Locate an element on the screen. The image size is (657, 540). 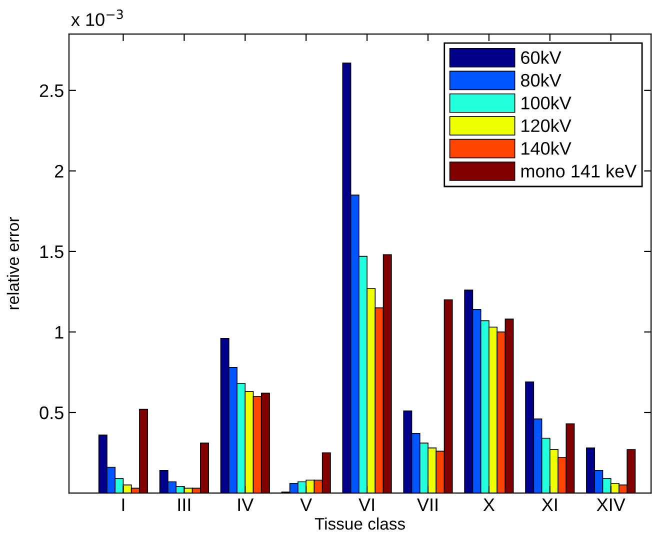
y-axis-title: relative error is located at coordinates (13, 263).